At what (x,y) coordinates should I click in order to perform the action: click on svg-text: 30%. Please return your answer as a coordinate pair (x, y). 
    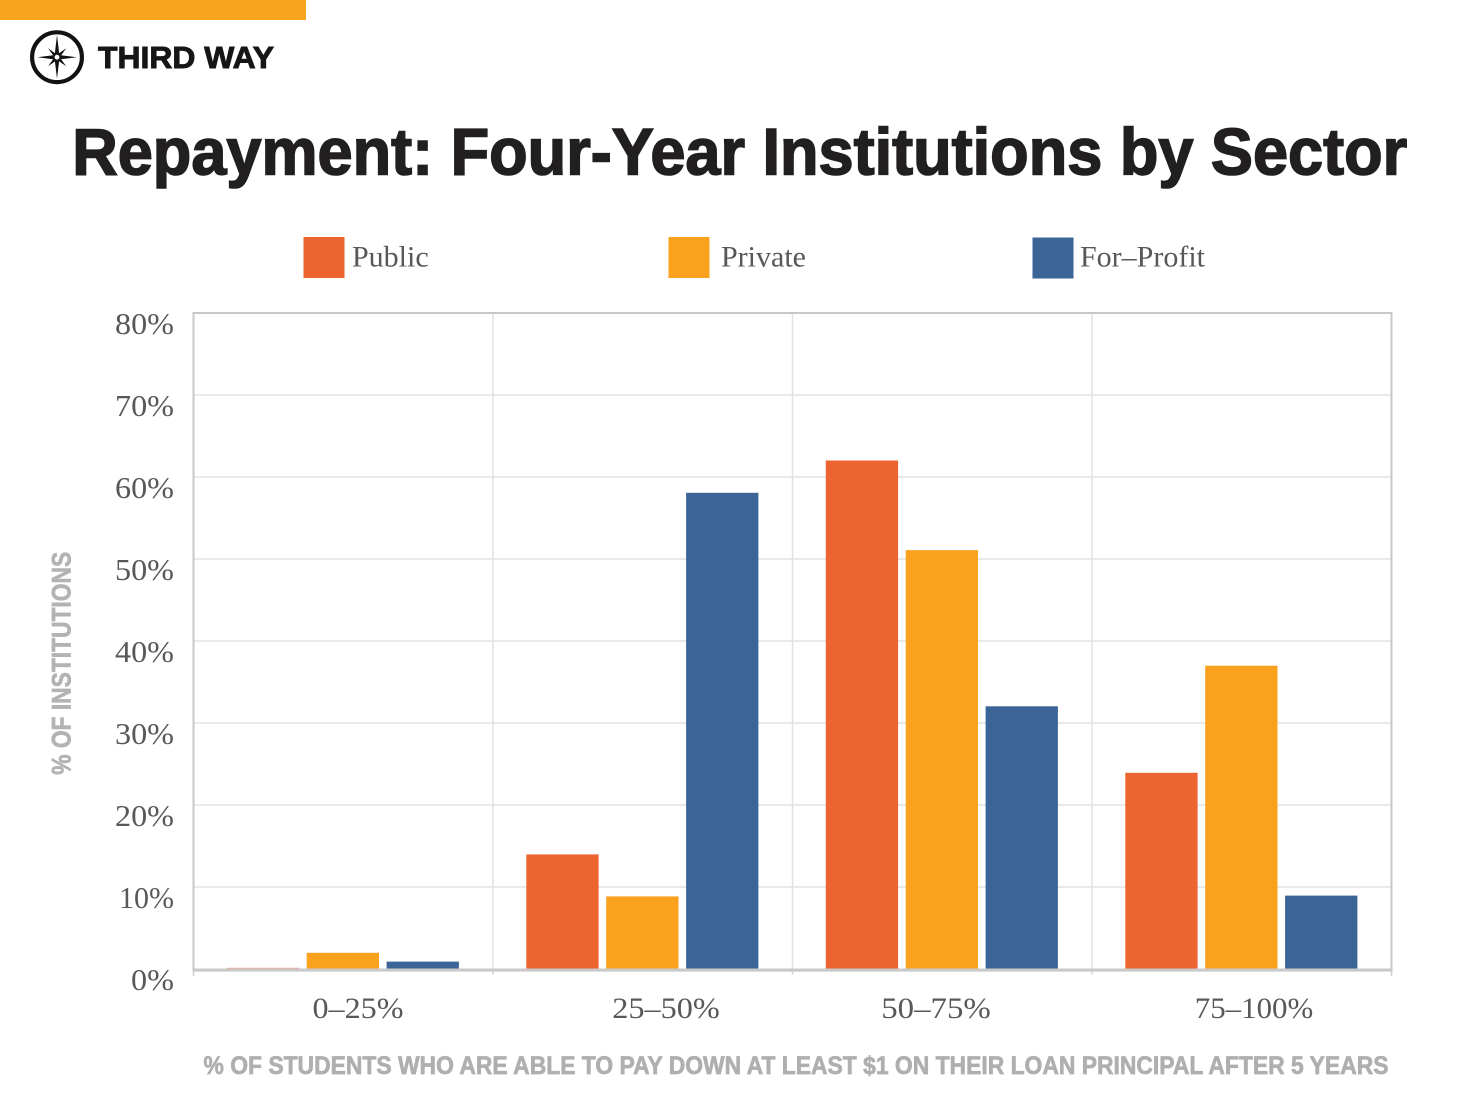
    Looking at the image, I should click on (144, 734).